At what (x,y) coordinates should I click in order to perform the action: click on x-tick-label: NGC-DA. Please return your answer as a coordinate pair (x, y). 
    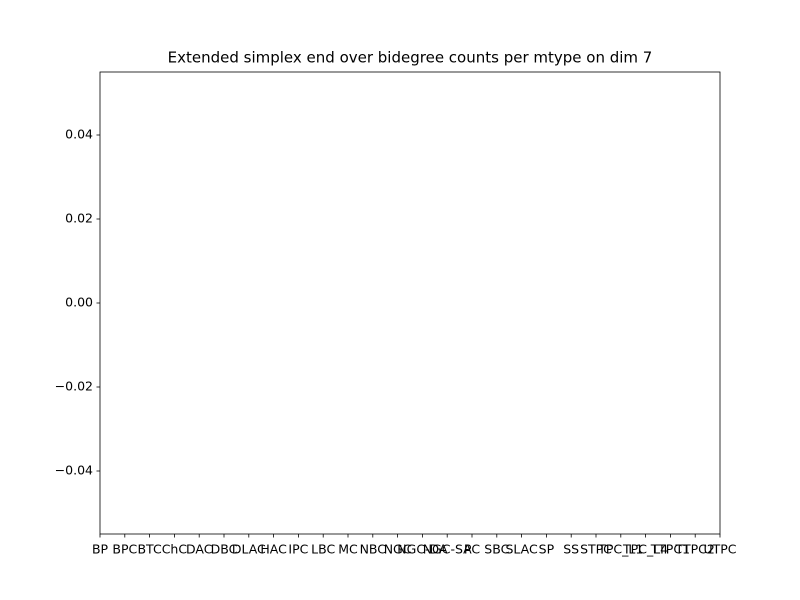
    Looking at the image, I should click on (422, 549).